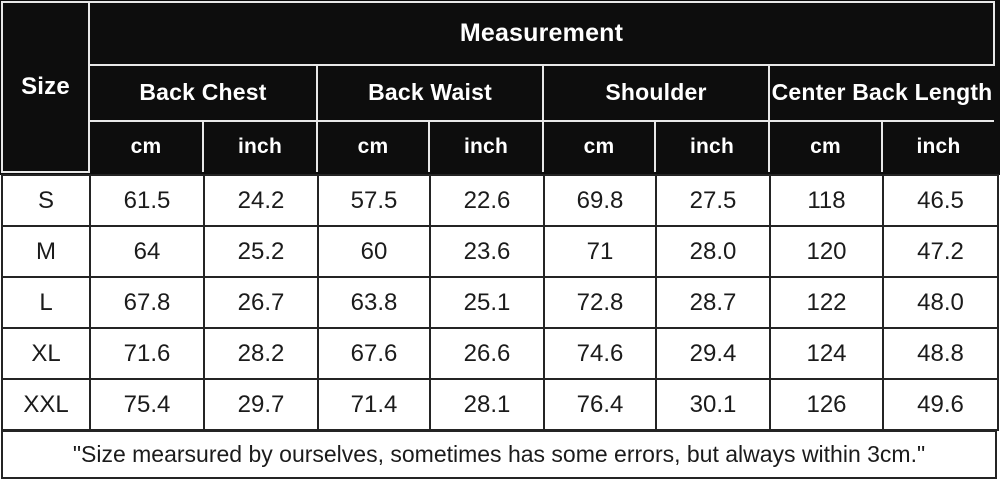 Image resolution: width=1000 pixels, height=484 pixels. What do you see at coordinates (203, 92) in the screenshot?
I see `header-group-back-chest: Back Chest` at bounding box center [203, 92].